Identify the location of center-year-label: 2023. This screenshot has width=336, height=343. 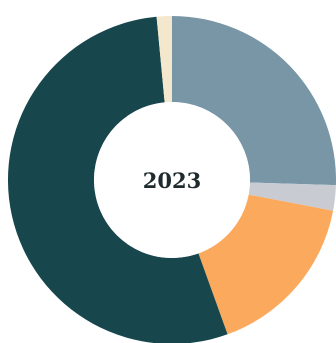
(172, 180).